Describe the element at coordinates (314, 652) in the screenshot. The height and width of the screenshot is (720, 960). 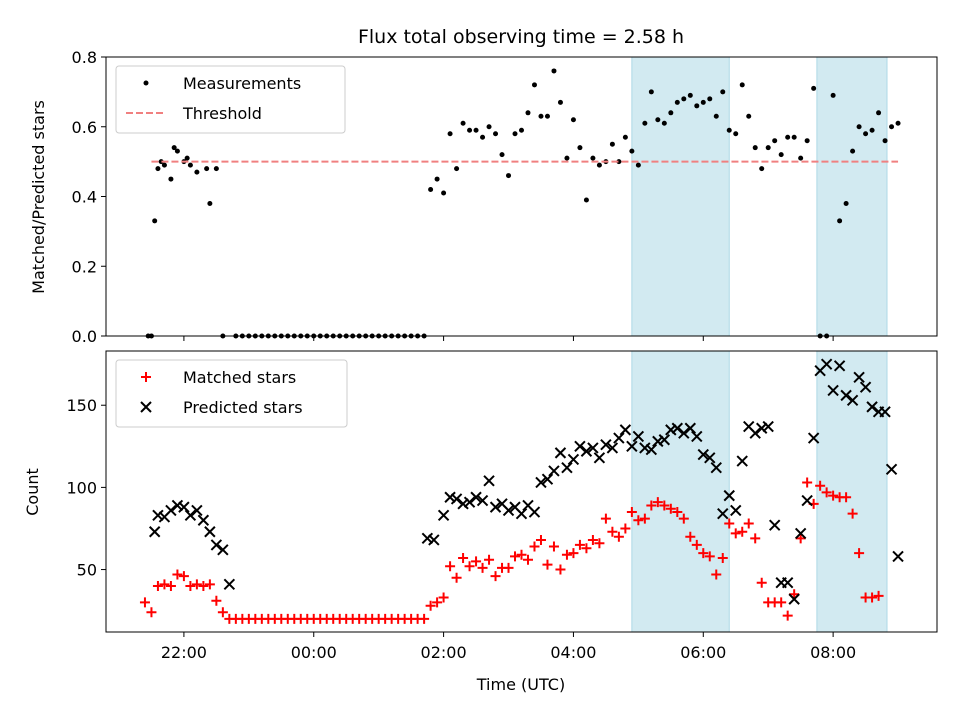
I see `x-tick-label: 00:00` at that location.